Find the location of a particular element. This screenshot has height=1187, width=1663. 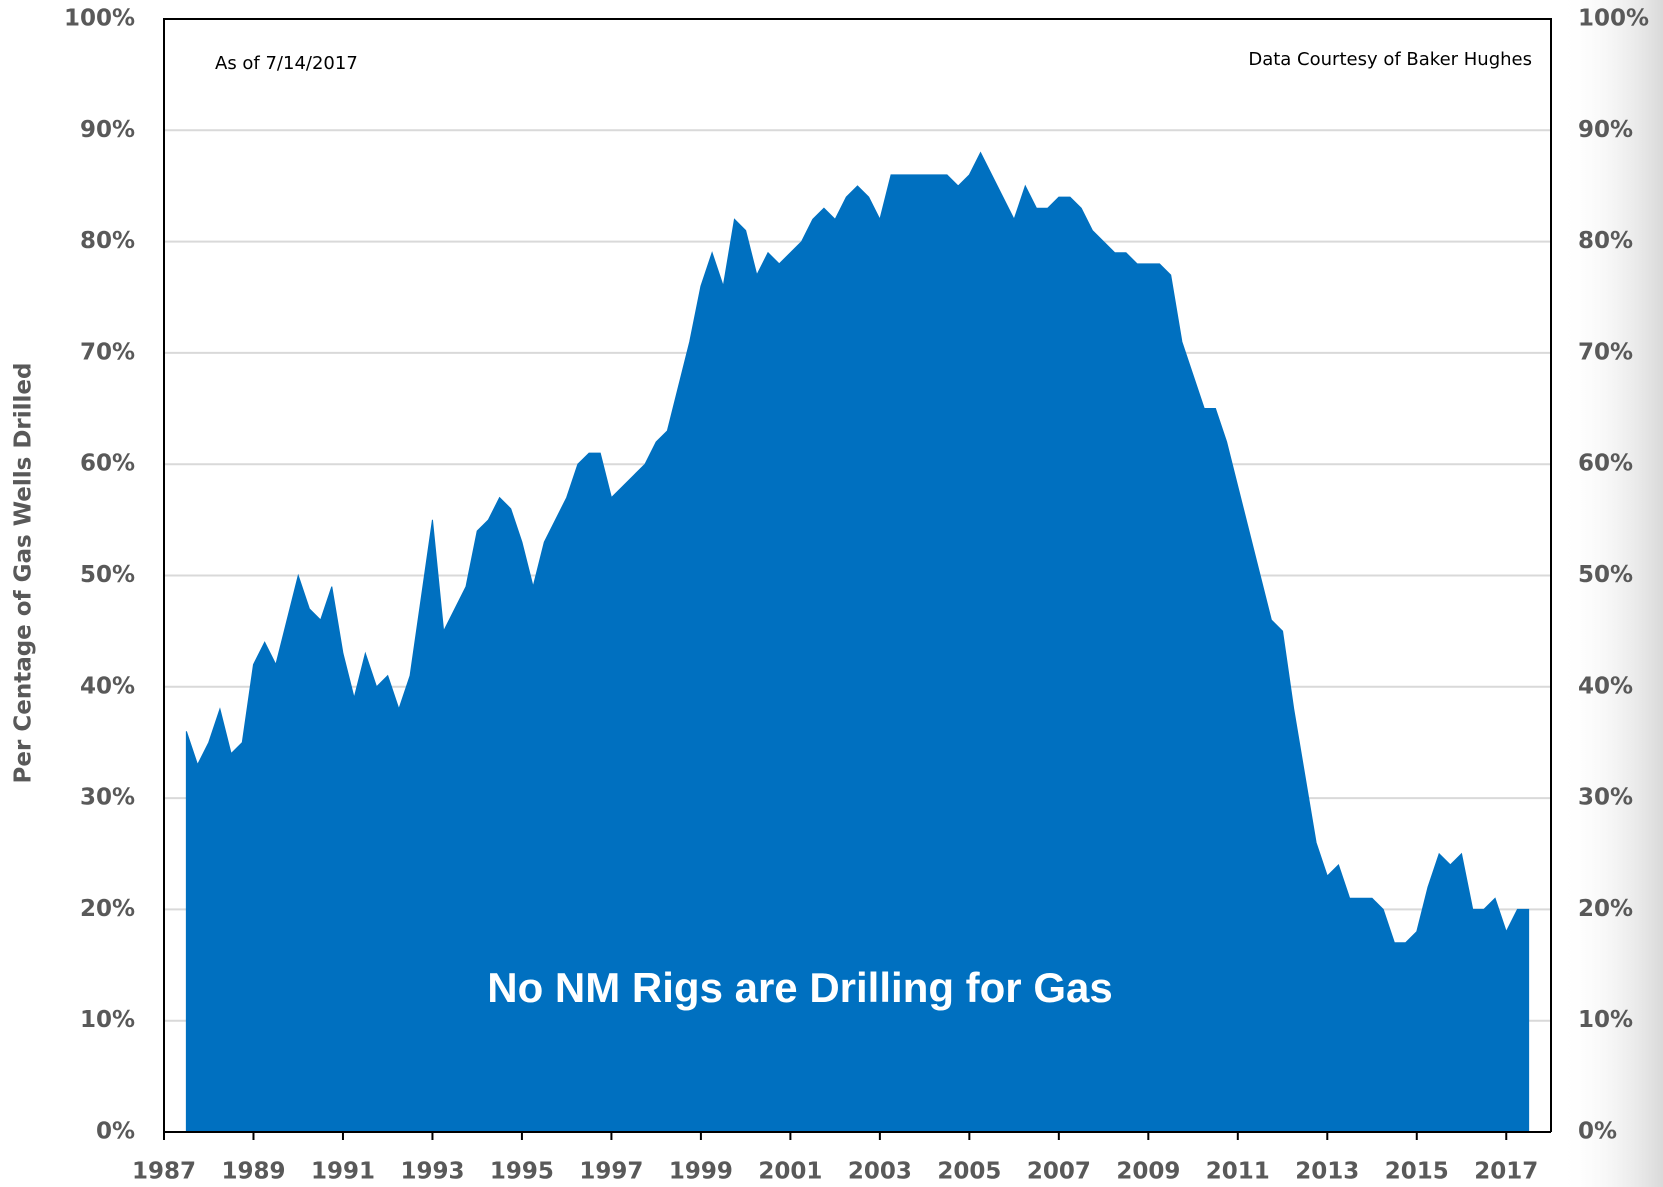

y-tick-label: 10% is located at coordinates (107, 1020).